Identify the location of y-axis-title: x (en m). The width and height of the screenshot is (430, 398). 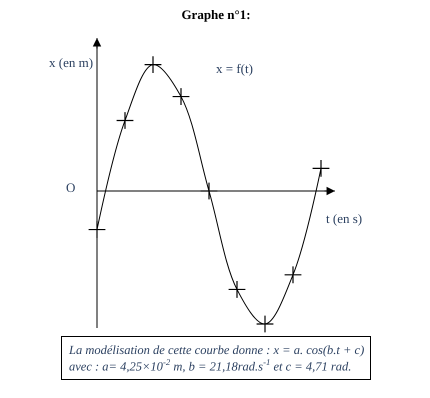
(71, 62).